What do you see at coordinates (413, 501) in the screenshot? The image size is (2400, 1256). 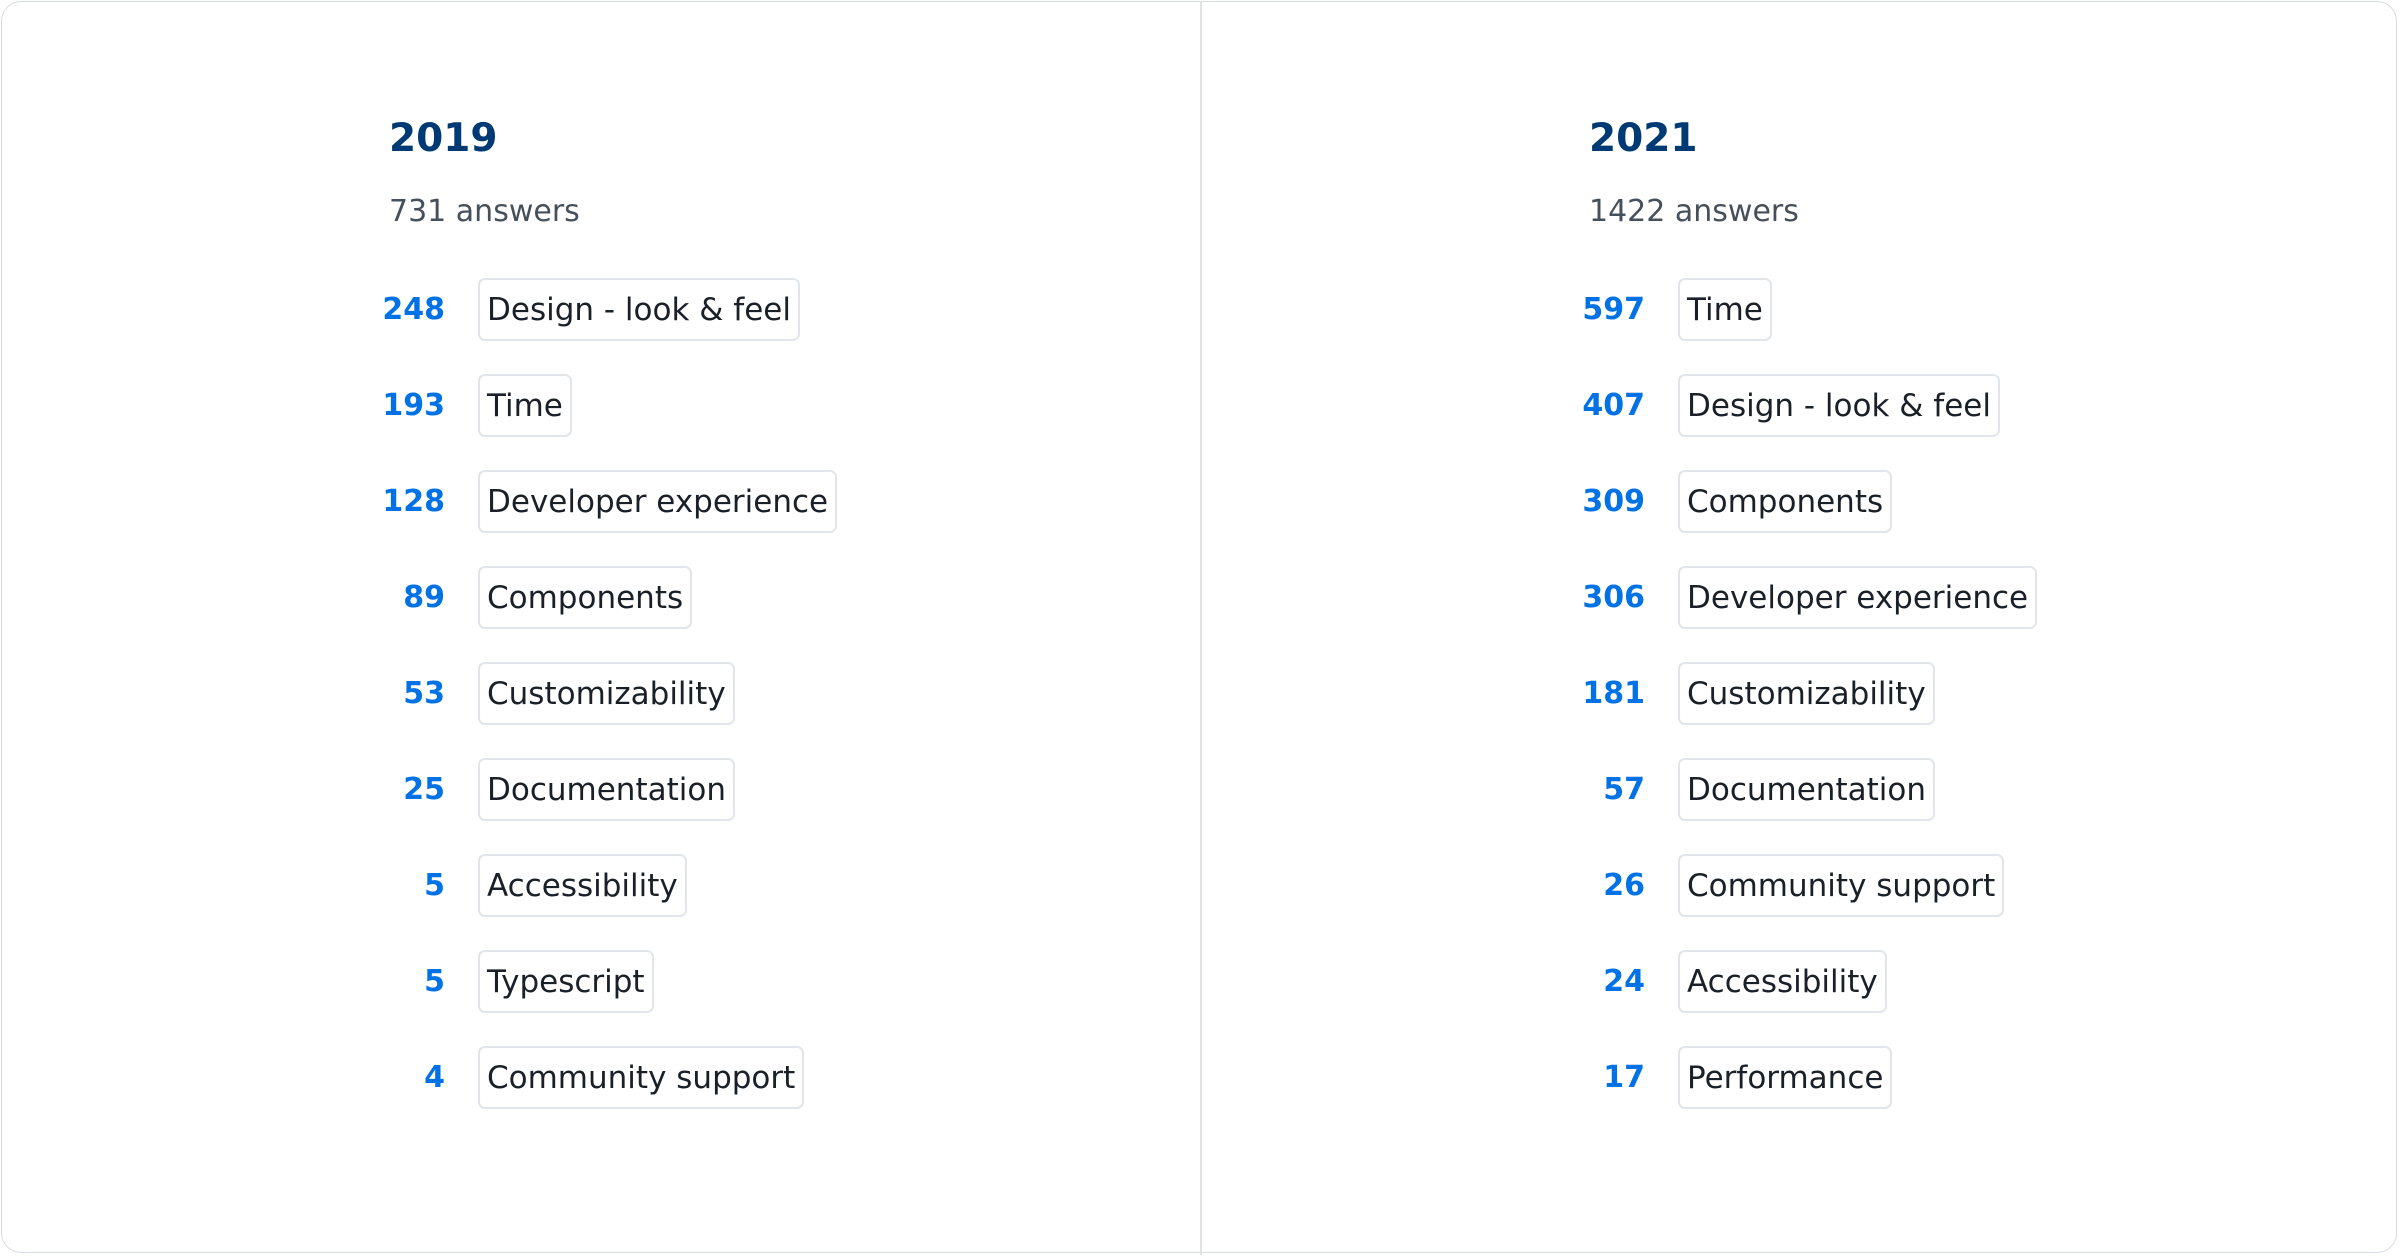 I see `answer-count: 128` at bounding box center [413, 501].